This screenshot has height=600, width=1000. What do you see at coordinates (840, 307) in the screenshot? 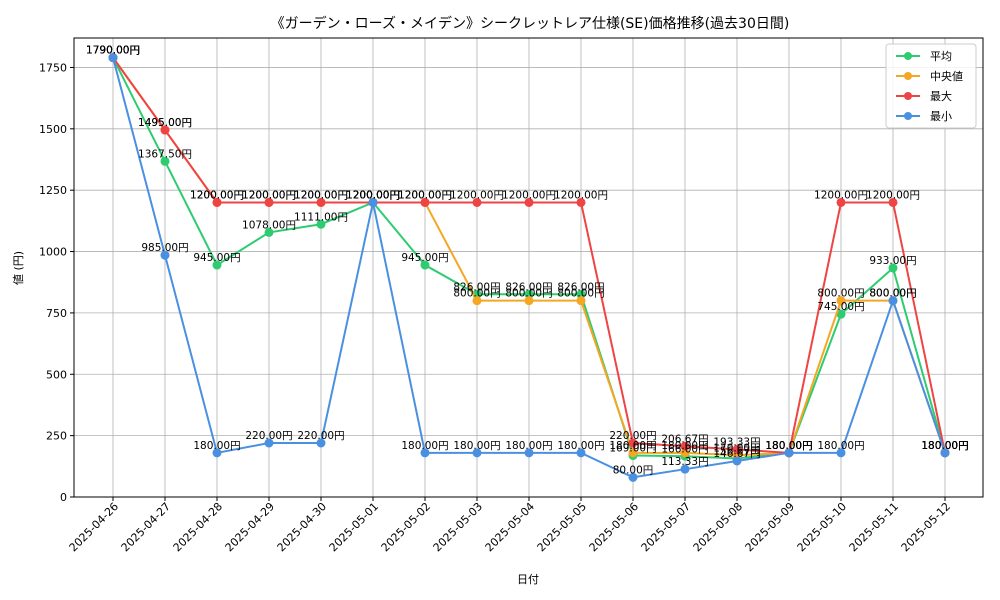
I see `data-label: 745.00円` at bounding box center [840, 307].